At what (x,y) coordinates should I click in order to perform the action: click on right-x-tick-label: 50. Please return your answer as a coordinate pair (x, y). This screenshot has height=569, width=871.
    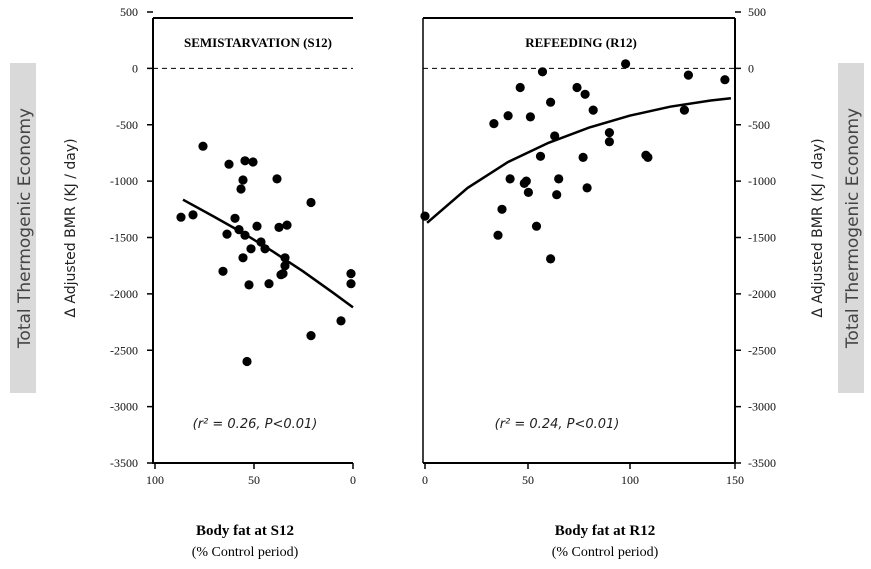
    Looking at the image, I should click on (528, 480).